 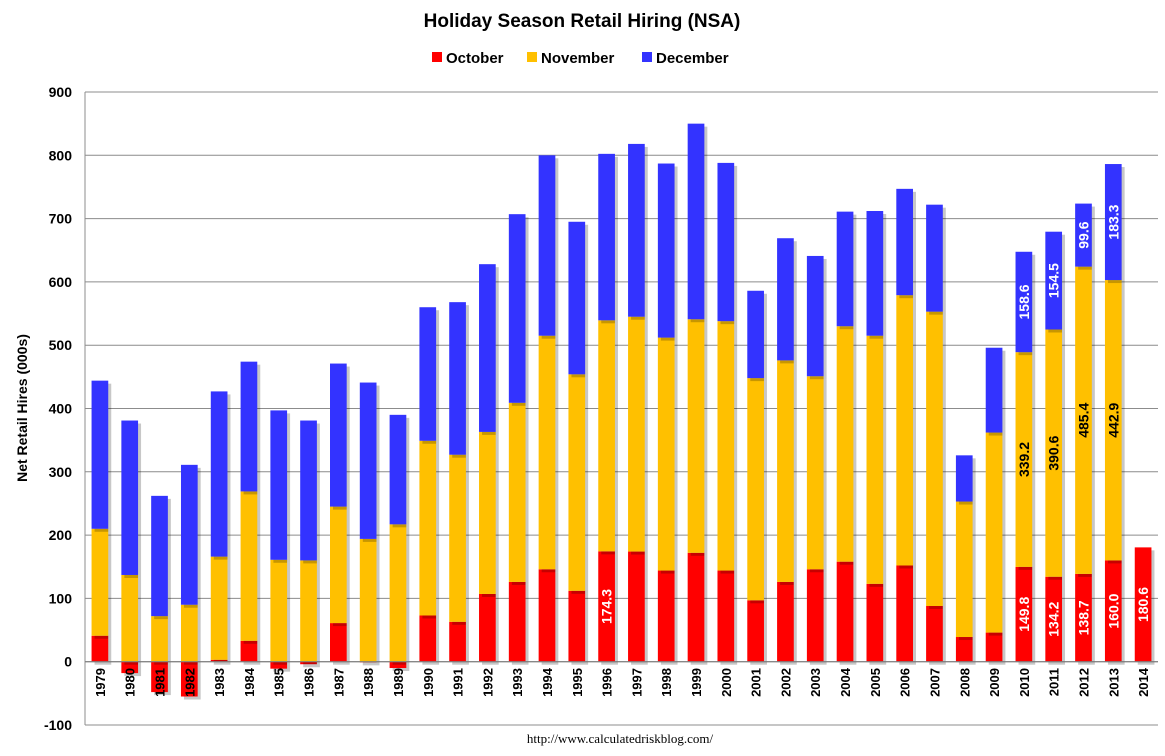 What do you see at coordinates (785, 471) in the screenshot?
I see `bar-november-2002` at bounding box center [785, 471].